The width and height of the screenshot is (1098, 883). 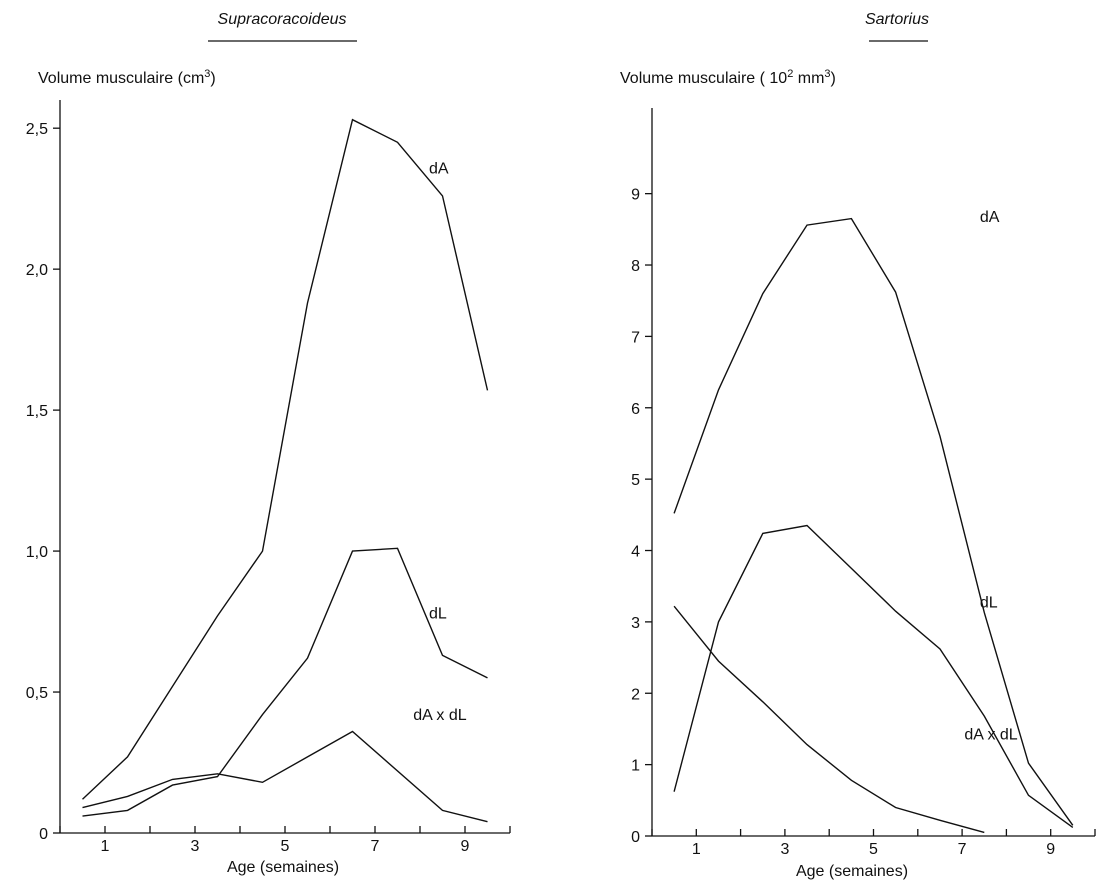 I want to click on y-tick-label: 2,5, so click(x=37, y=129).